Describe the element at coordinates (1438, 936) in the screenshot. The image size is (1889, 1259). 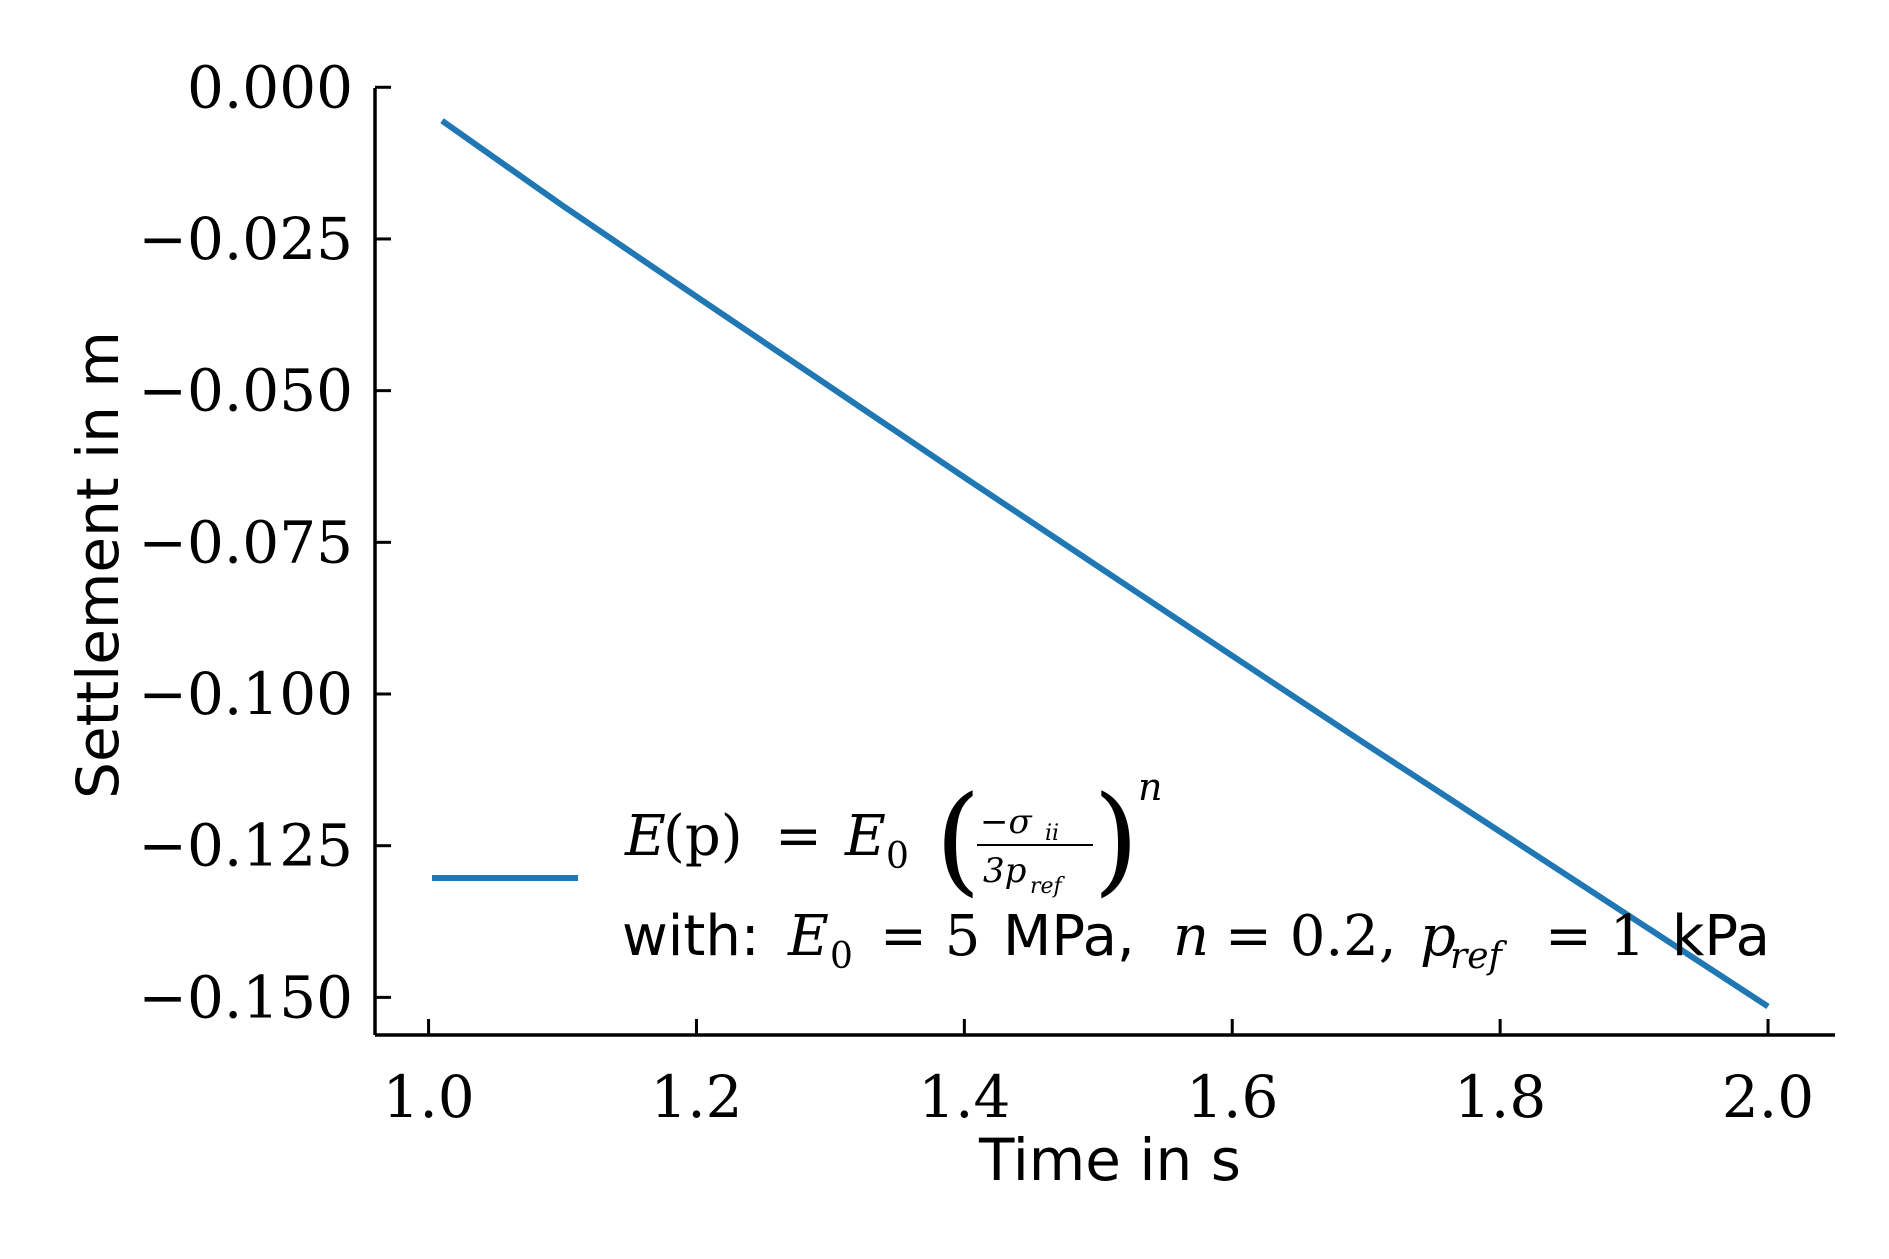
I see `legend-param-p: p` at that location.